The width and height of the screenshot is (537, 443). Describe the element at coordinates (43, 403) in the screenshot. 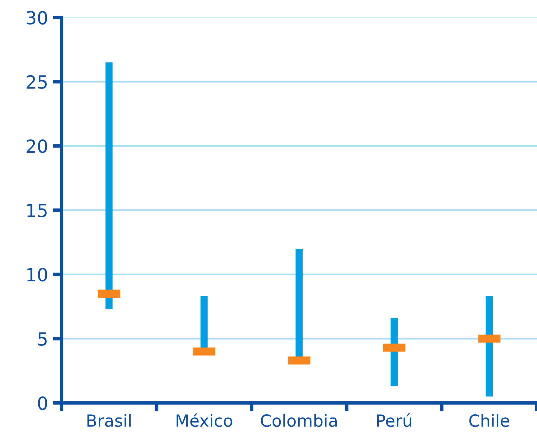

I see `y-tick-label: 0` at that location.